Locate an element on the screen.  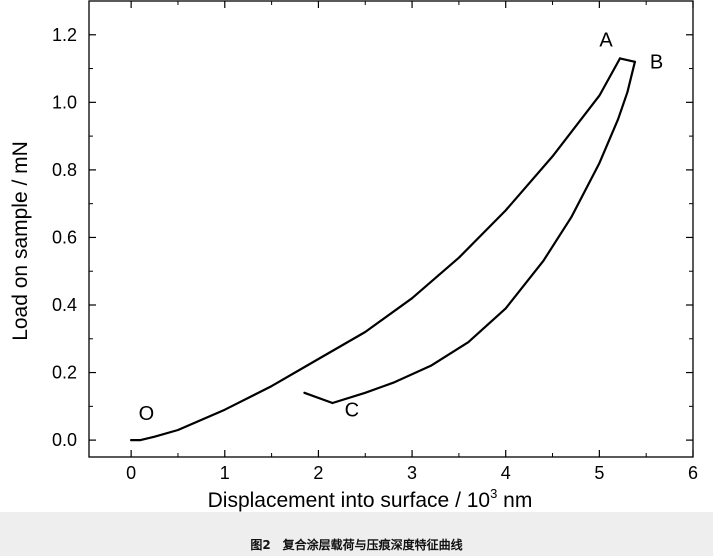
y-axis-label: Load on sample / mN is located at coordinates (20, 241).